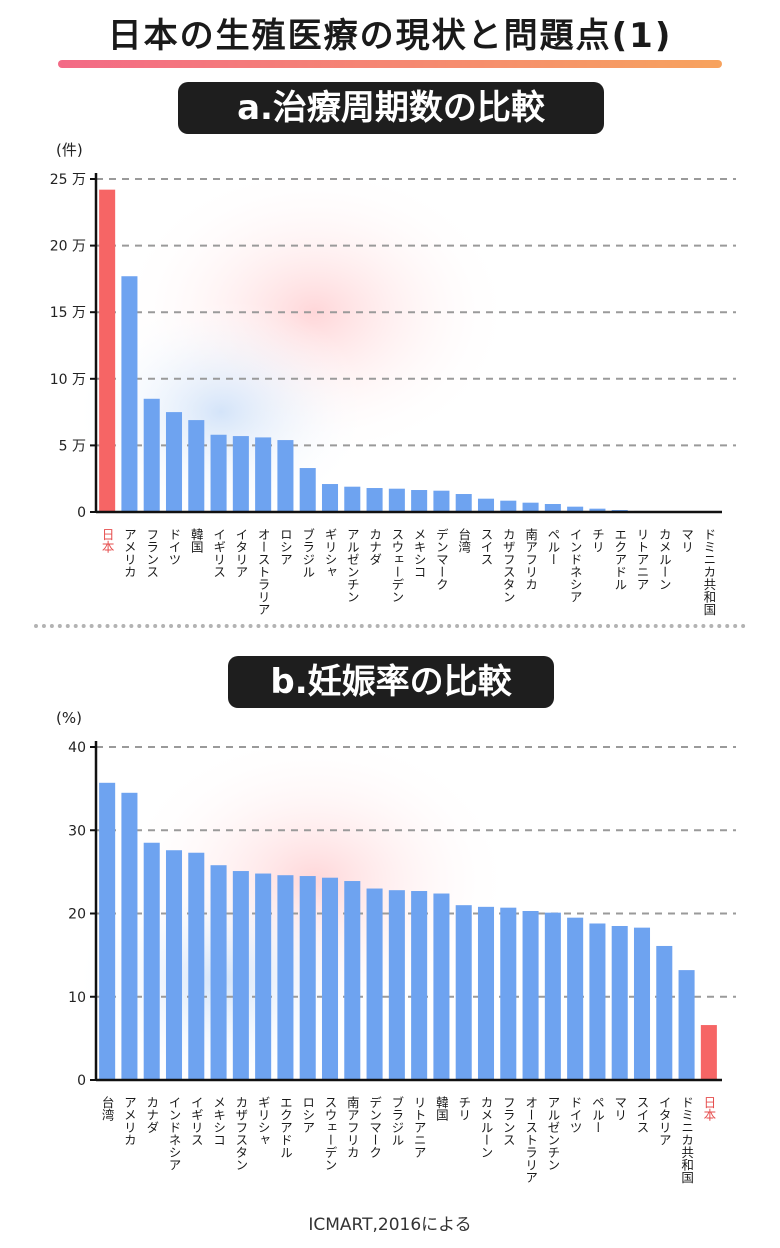  I want to click on section-title-a: a.治療周期数の比較, so click(391, 108).